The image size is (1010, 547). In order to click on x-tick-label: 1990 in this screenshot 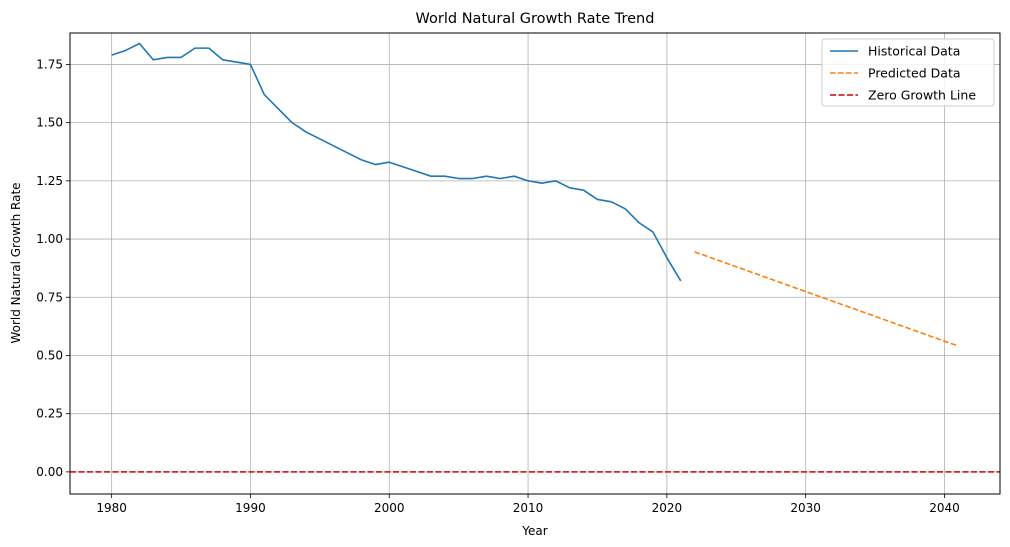, I will do `click(250, 508)`.